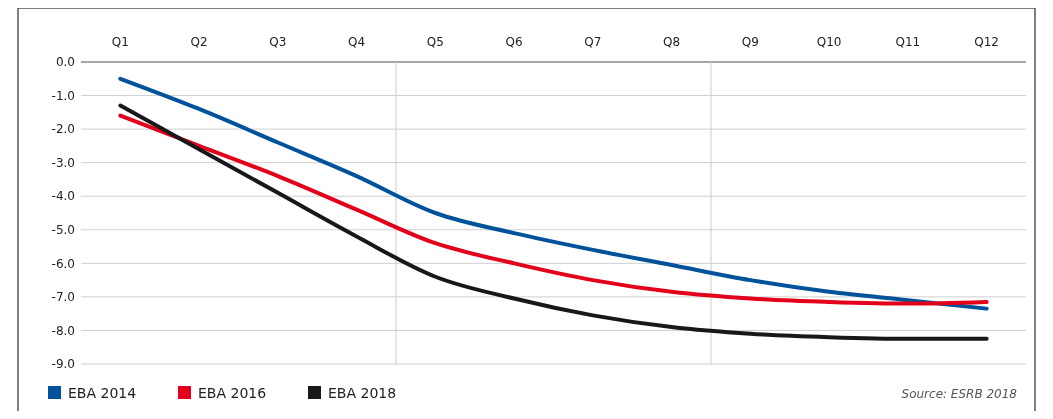 This screenshot has height=419, width=1053. I want to click on x-tick-label: Q10, so click(829, 42).